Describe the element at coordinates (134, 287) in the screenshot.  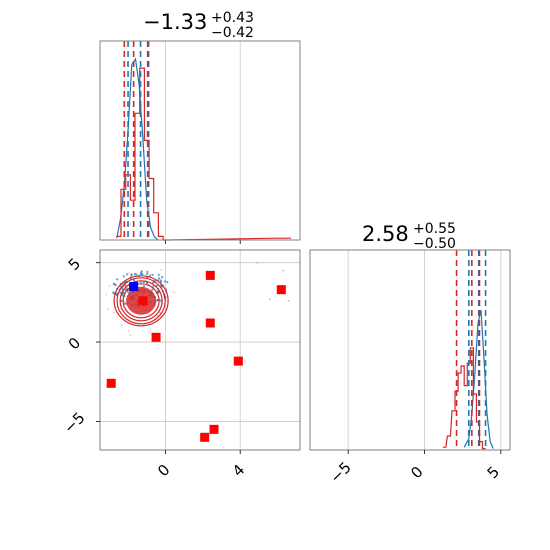
I see `blue-marker` at that location.